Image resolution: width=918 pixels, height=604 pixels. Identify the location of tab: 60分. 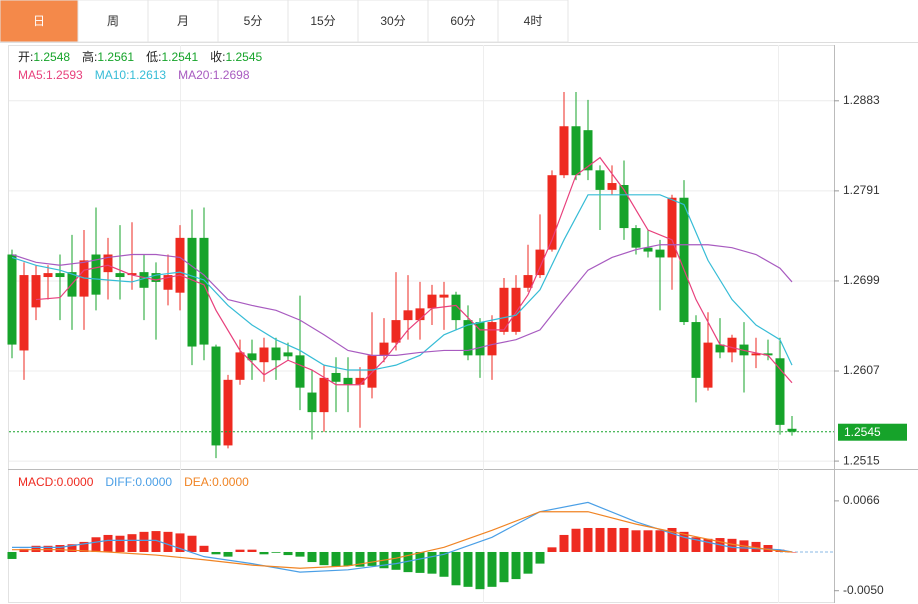
(463, 21).